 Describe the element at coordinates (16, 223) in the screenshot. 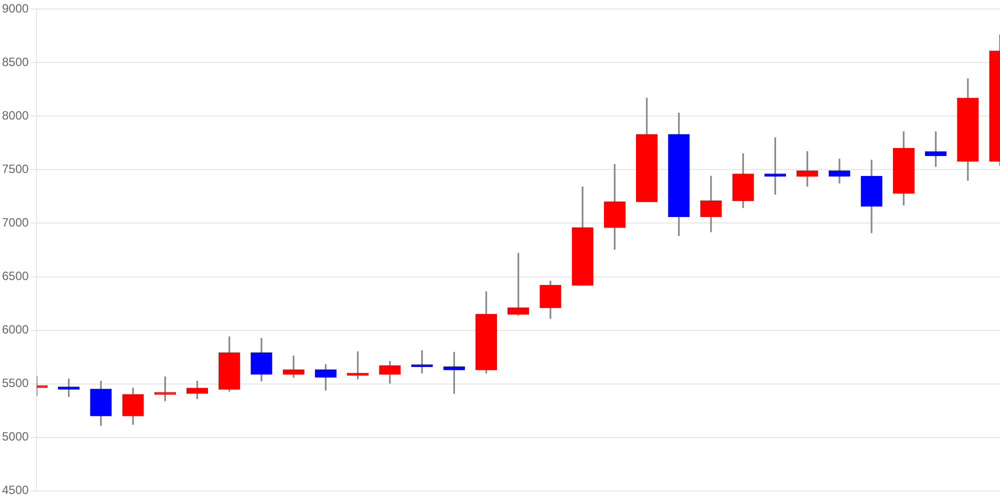

I see `y-tick-label: 7000` at that location.